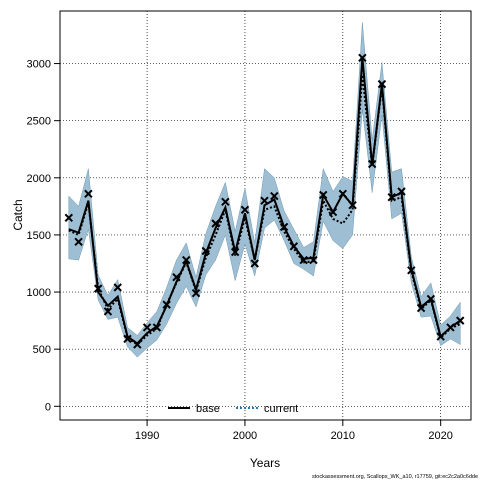 The width and height of the screenshot is (480, 480). Describe the element at coordinates (281, 409) in the screenshot. I see `legend-current-label: current` at that location.